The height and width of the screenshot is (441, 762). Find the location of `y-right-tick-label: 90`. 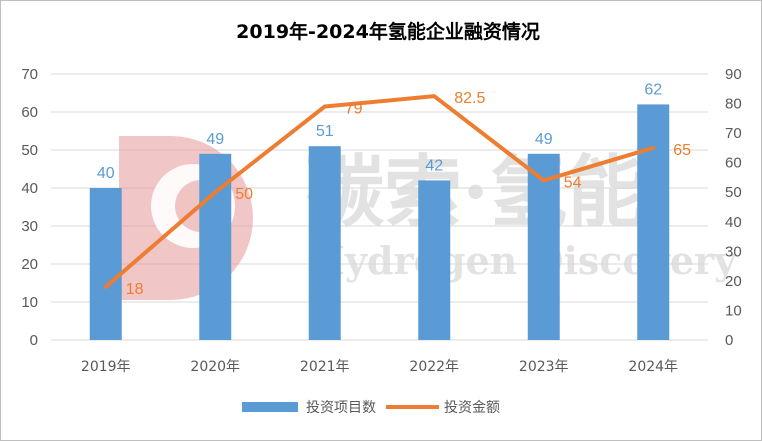

y-right-tick-label: 90 is located at coordinates (733, 74).